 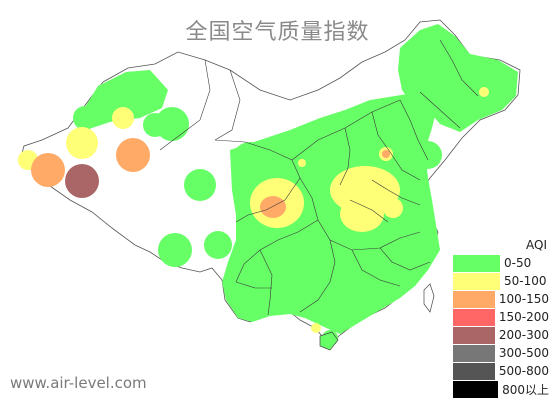 I want to click on legend-item: 100-150, so click(x=501, y=299).